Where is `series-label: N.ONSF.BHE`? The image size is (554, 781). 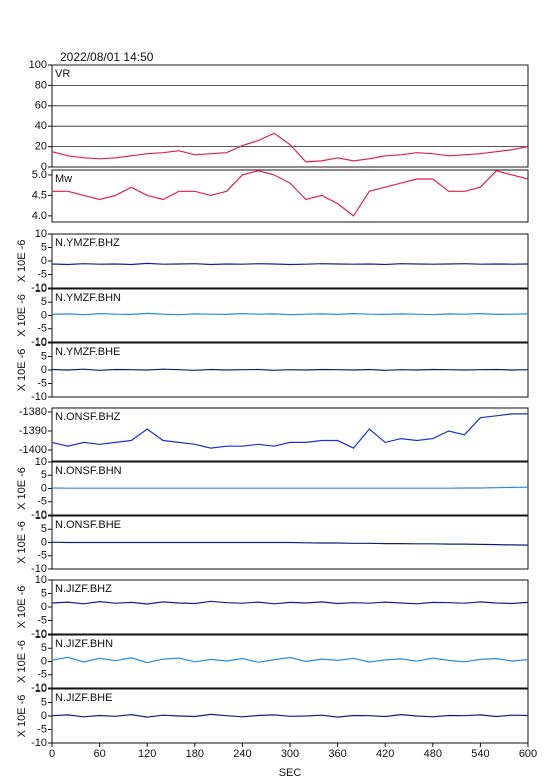 series-label: N.ONSF.BHE is located at coordinates (88, 525).